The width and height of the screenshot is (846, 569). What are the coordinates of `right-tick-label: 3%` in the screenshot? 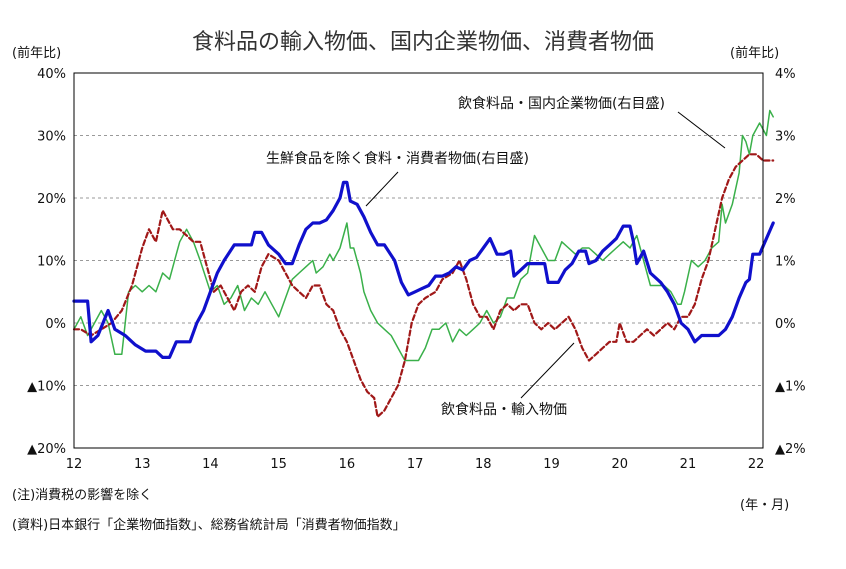 It's located at (785, 137).